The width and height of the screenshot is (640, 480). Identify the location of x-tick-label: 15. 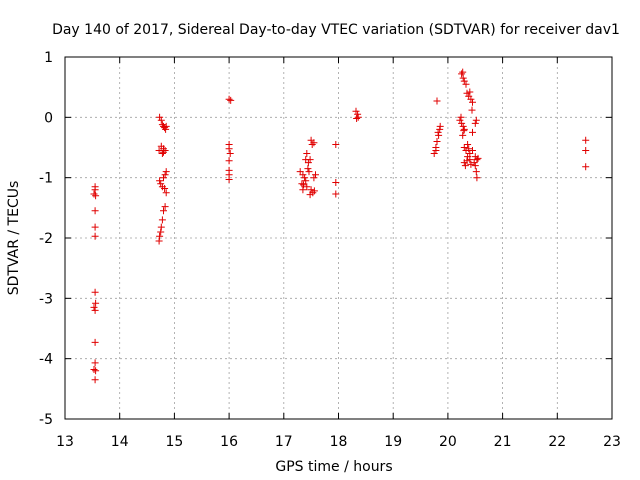
(174, 442).